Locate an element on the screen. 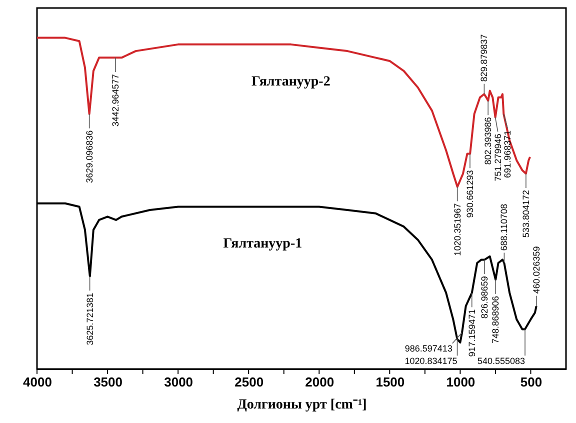 This screenshot has height=423, width=576. annotation: 986.597413 is located at coordinates (428, 348).